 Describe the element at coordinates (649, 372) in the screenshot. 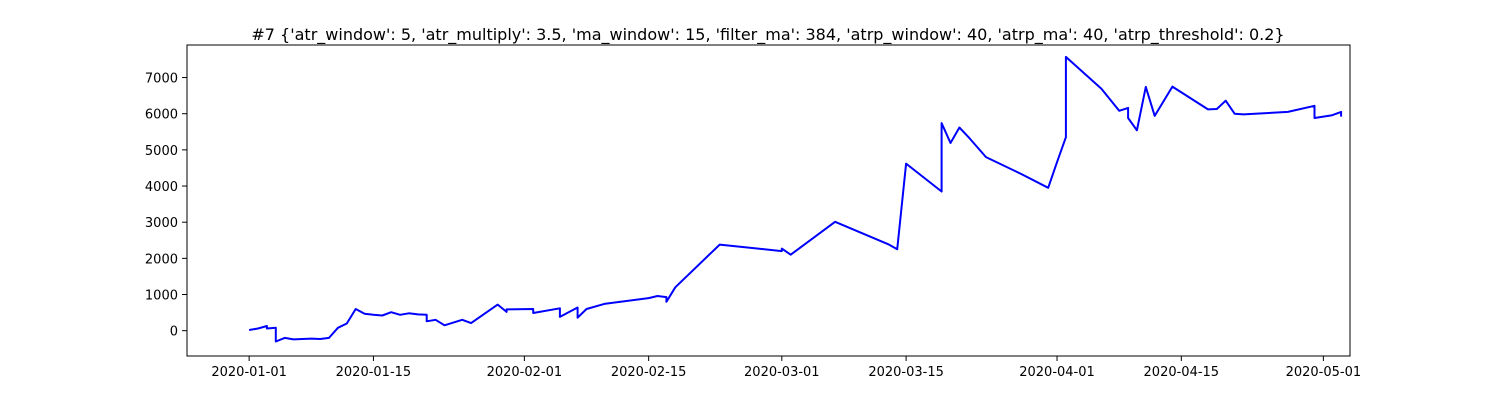

I see `x-tick-label: 2020-02-15` at that location.